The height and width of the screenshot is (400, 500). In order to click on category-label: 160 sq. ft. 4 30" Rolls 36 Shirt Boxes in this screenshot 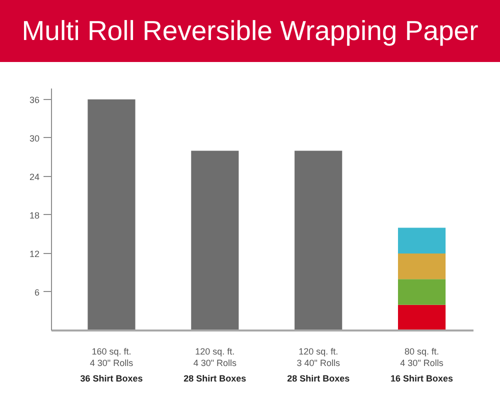, I will do `click(111, 365)`.